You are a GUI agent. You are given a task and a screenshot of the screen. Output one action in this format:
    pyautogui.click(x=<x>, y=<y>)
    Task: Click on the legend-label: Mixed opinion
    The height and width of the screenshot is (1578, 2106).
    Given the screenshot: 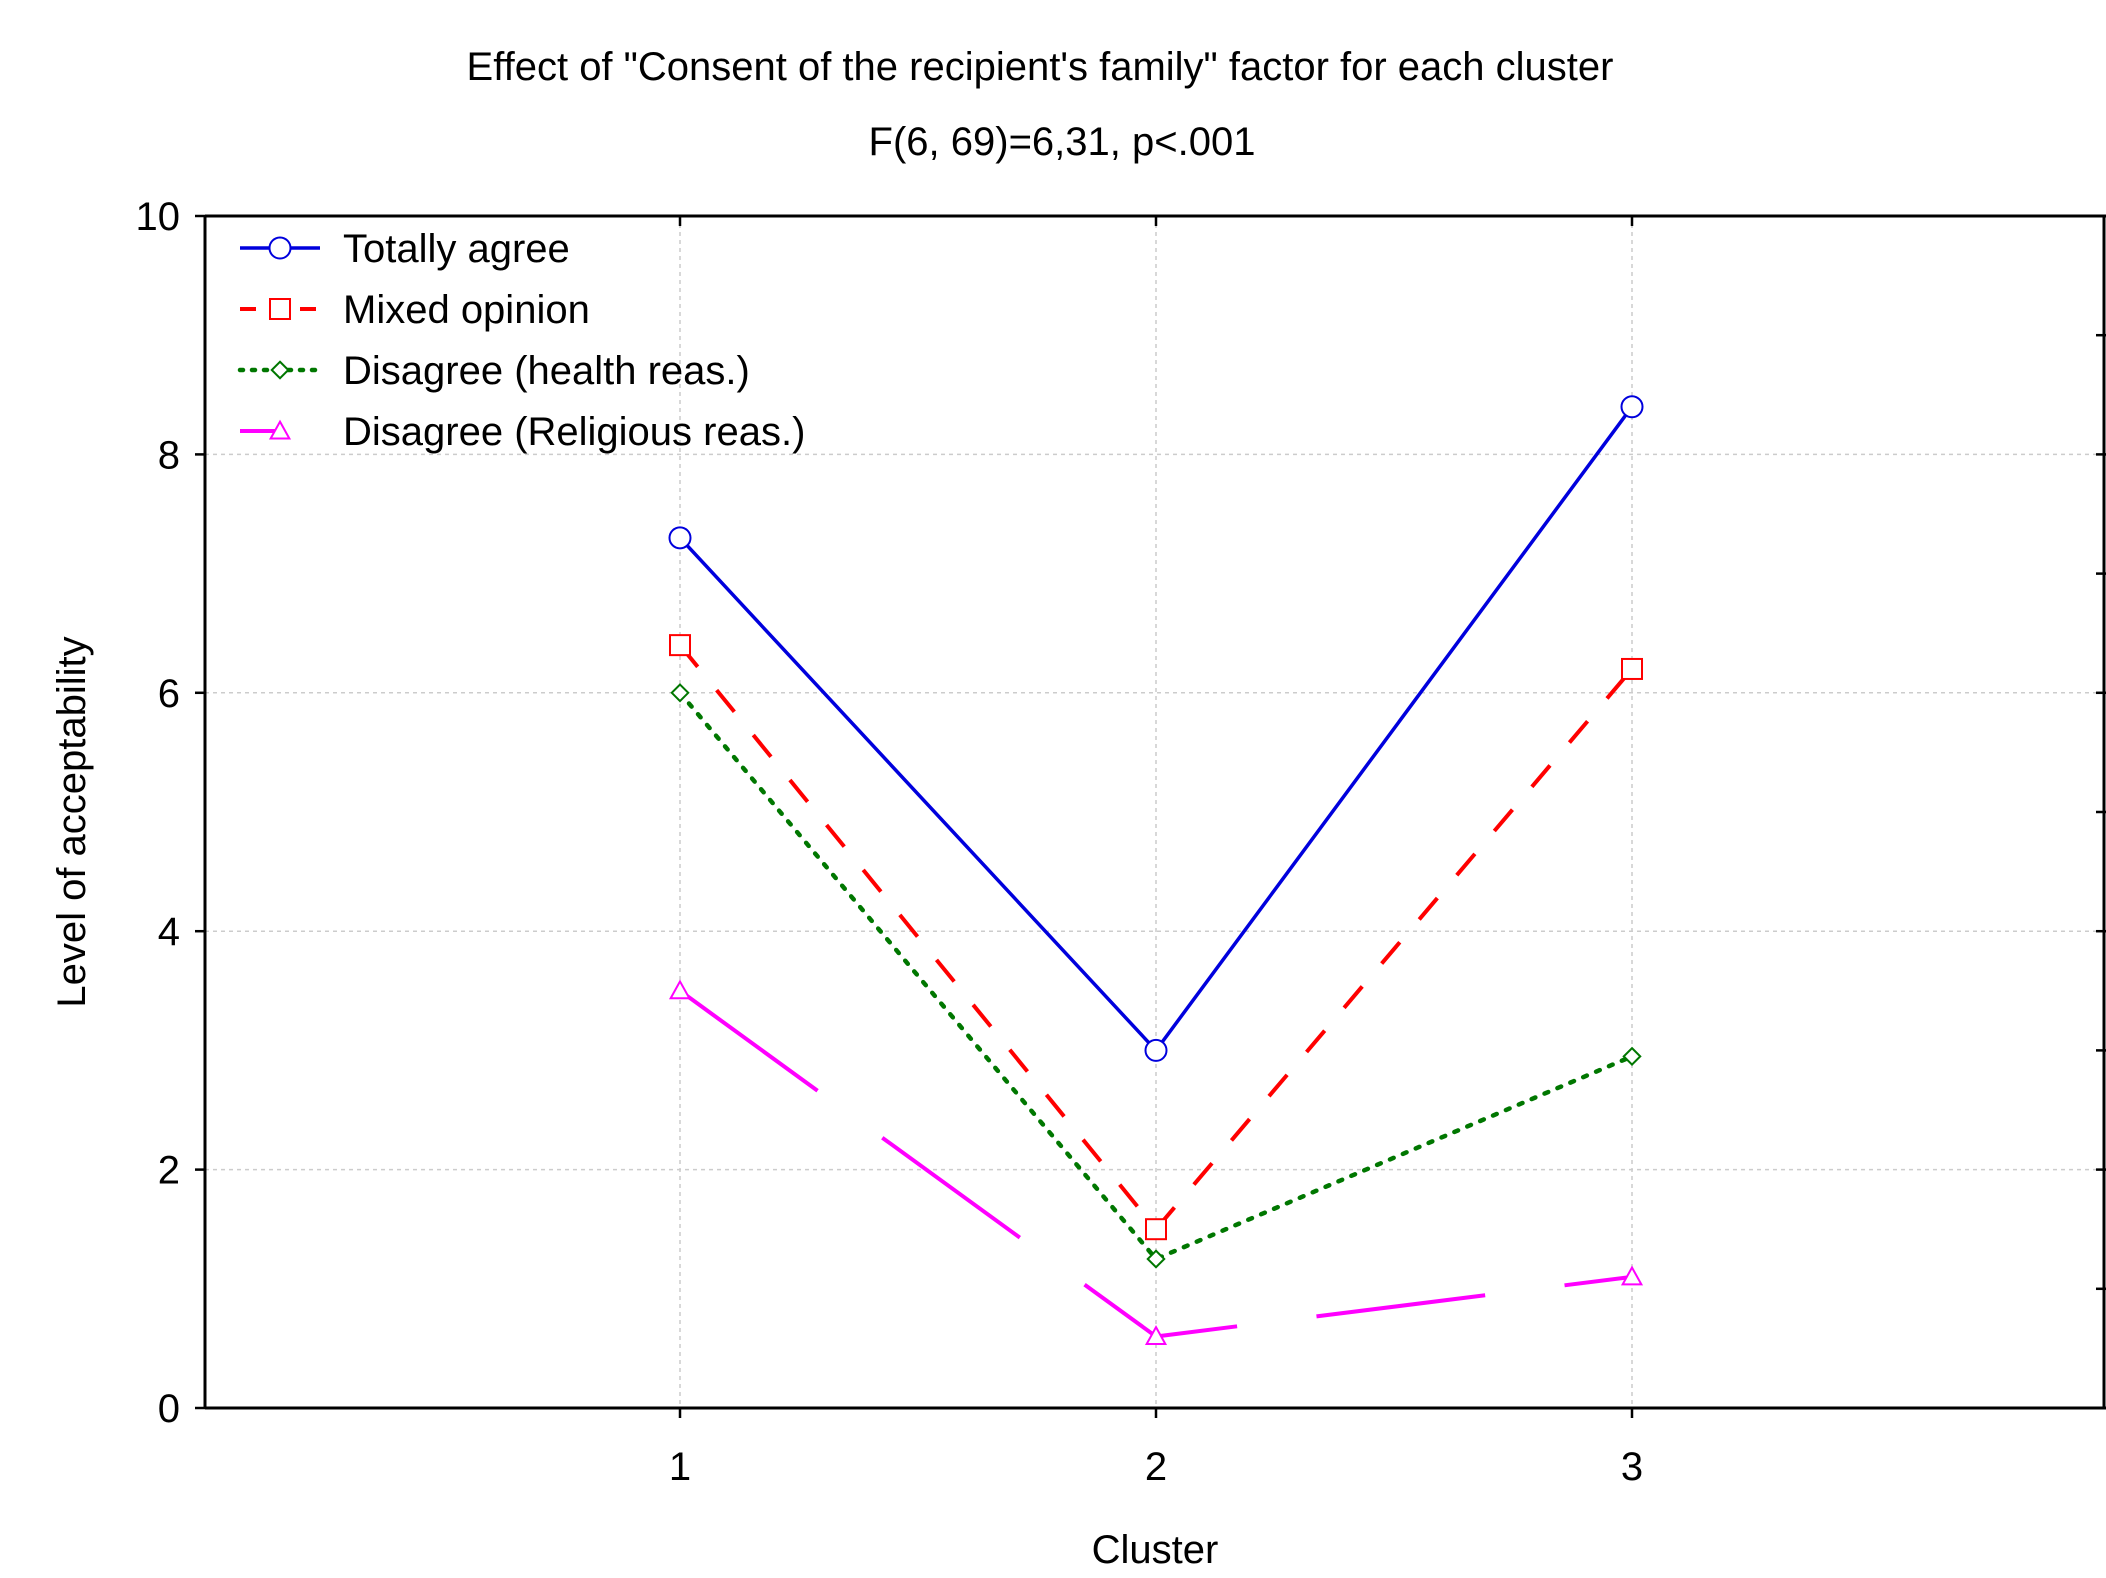 What is the action you would take?
    pyautogui.click(x=466, y=310)
    